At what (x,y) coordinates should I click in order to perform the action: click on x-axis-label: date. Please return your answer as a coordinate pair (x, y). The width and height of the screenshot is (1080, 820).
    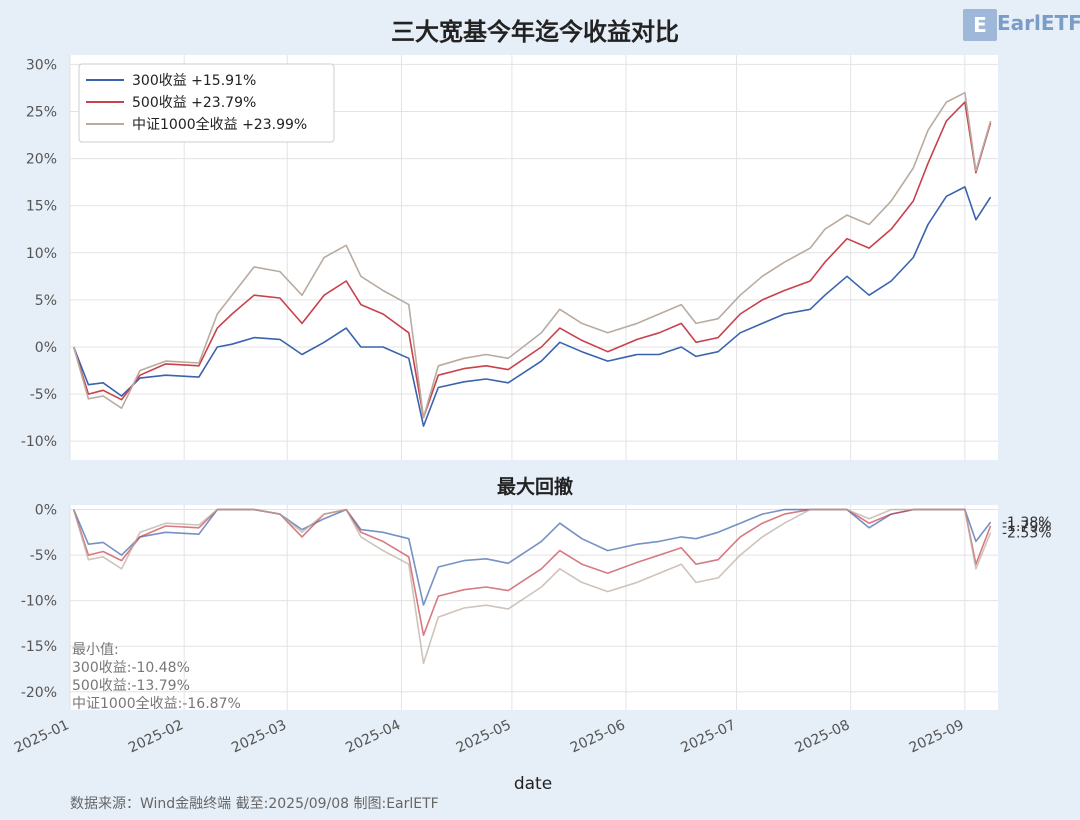
    Looking at the image, I should click on (533, 784).